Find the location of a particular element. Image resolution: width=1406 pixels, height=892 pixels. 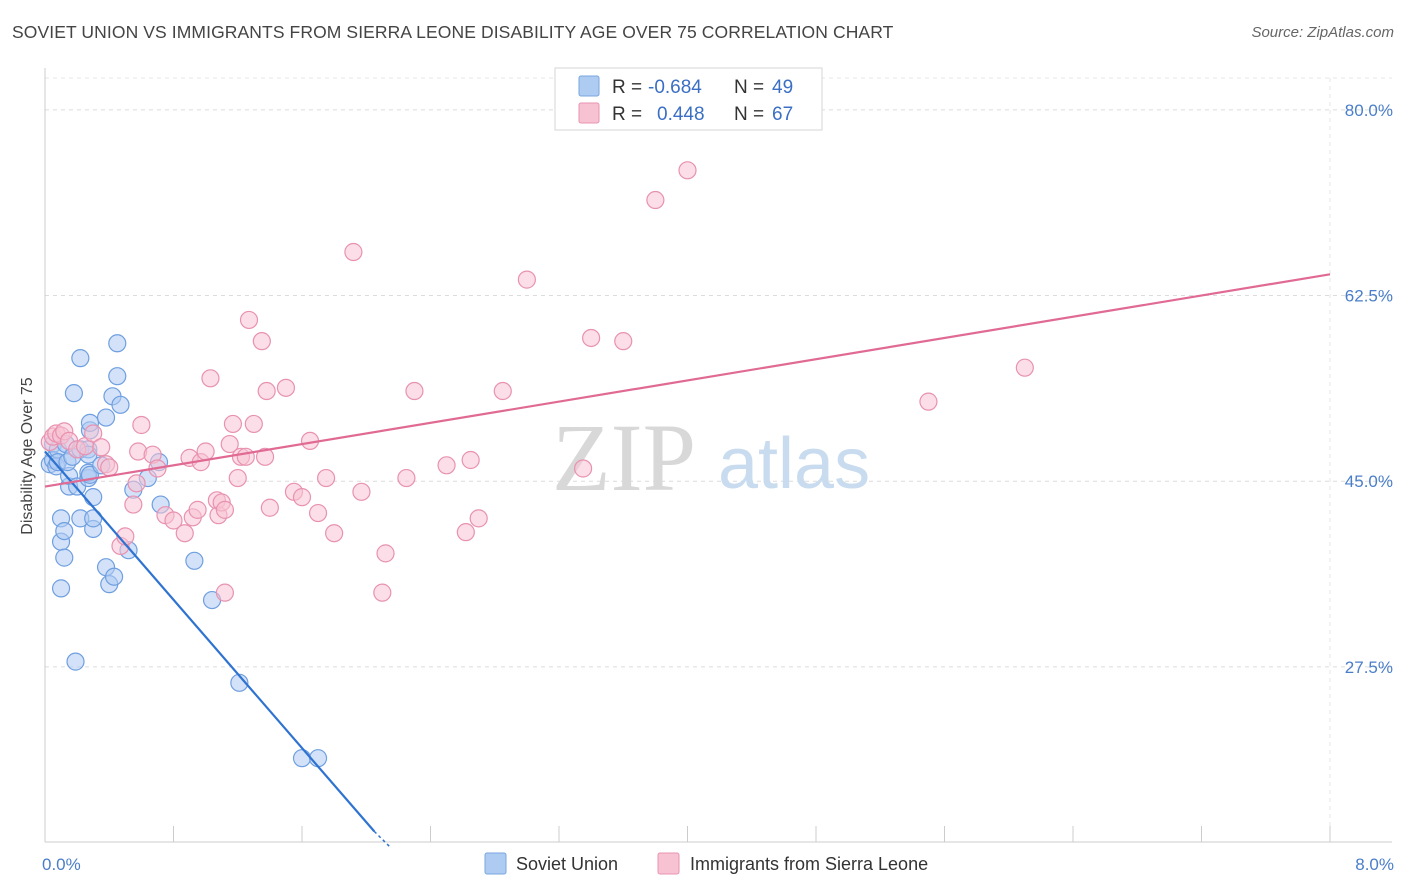

legend-r-label-0: R = is located at coordinates (627, 87).